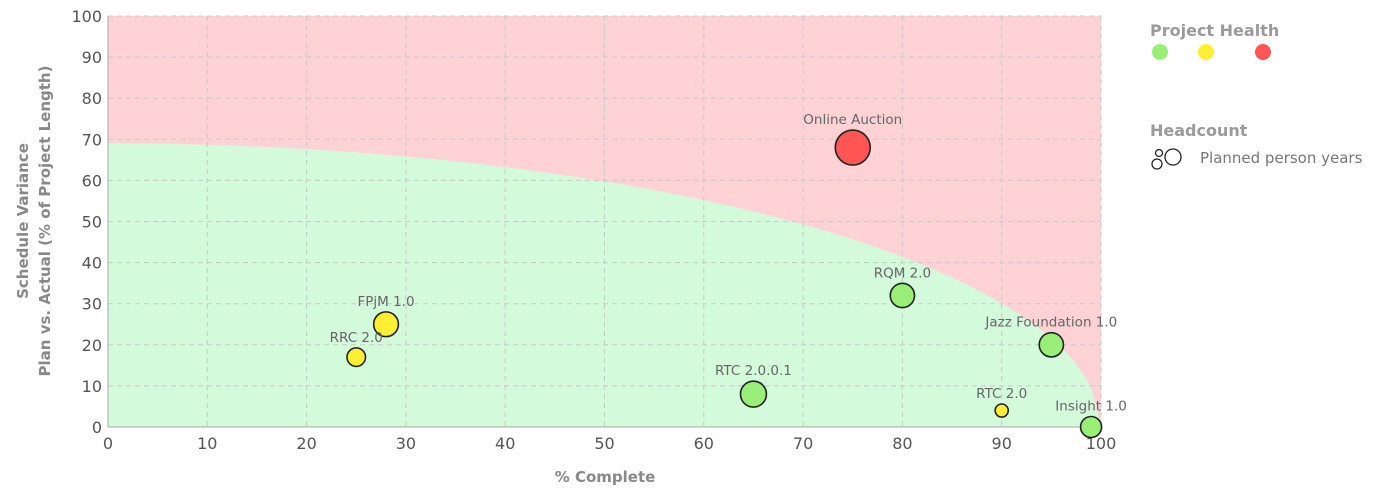 The width and height of the screenshot is (1399, 489). I want to click on headcount-size-icon, so click(1166, 159).